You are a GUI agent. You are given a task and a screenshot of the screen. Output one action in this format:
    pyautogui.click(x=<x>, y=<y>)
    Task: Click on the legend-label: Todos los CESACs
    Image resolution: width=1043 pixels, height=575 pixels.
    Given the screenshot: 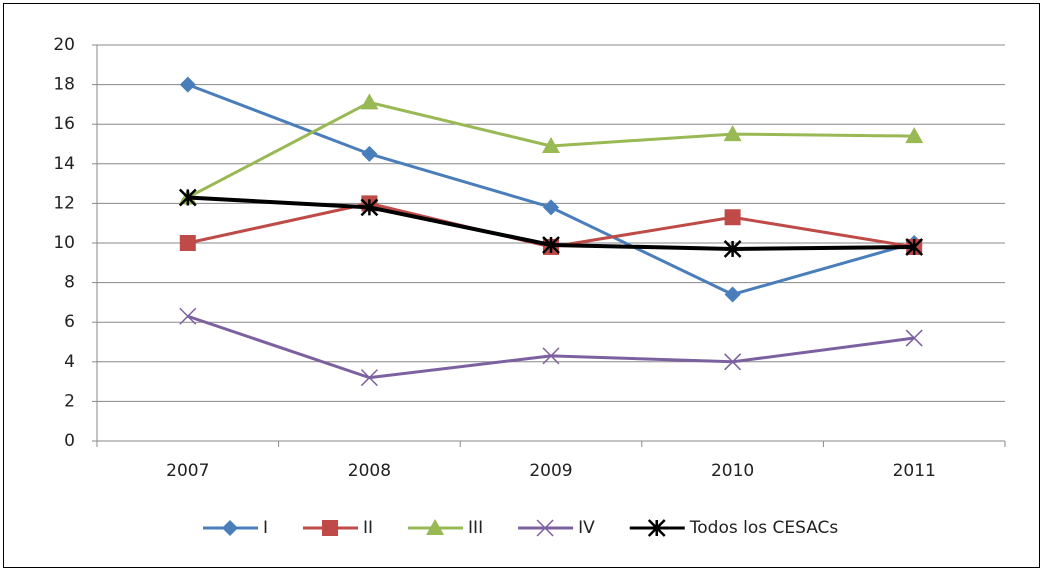 What is the action you would take?
    pyautogui.click(x=764, y=528)
    